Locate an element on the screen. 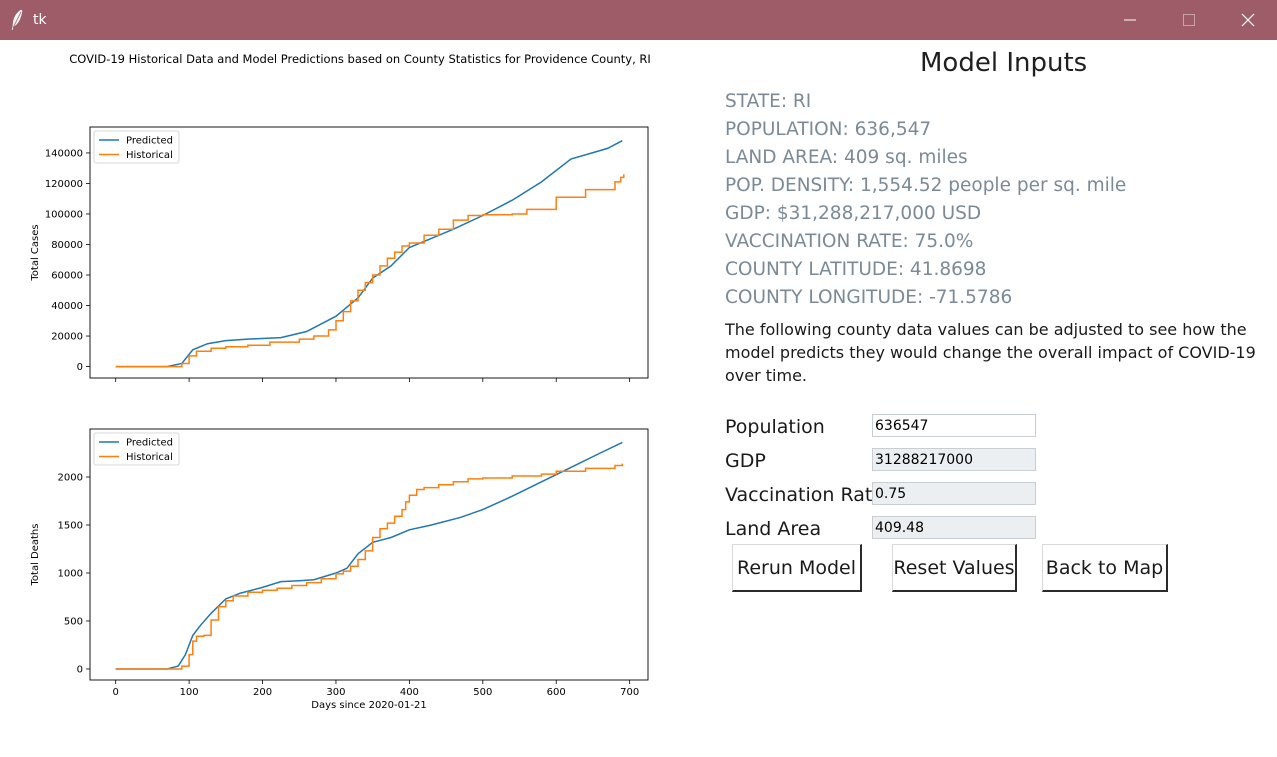 The height and width of the screenshot is (757, 1277). county-longitude-info: COUNTY LONGITUDE: -71.5786 is located at coordinates (869, 297).